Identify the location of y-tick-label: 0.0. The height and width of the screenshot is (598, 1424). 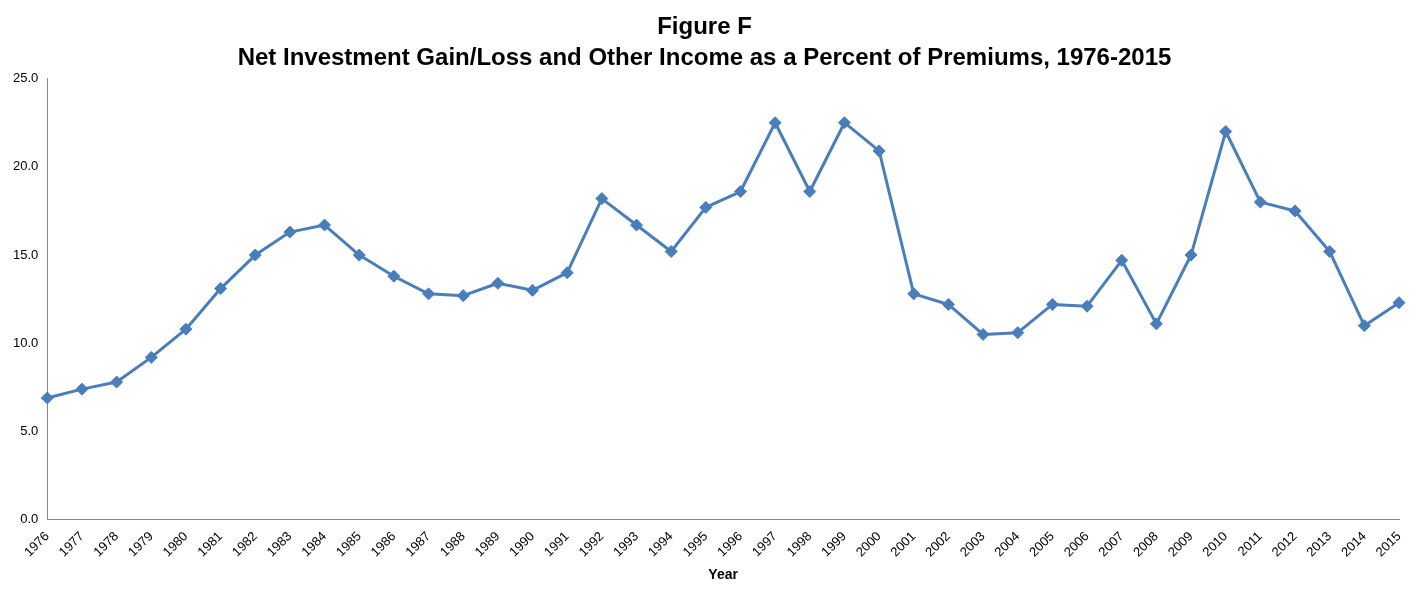
(29, 519).